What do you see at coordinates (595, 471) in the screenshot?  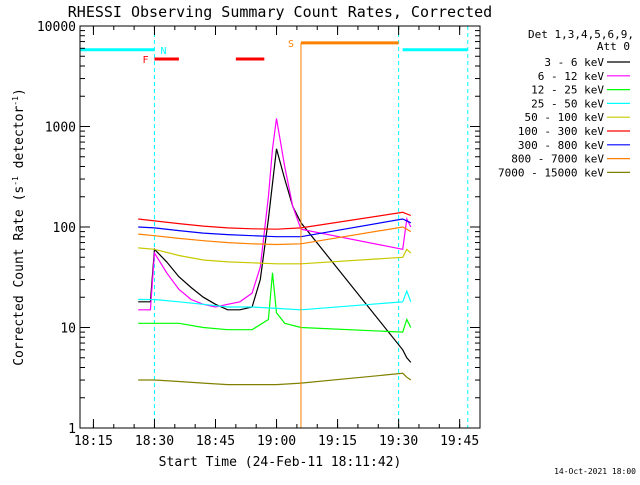 I see `footer-date: 14-Oct-2021 18:00` at bounding box center [595, 471].